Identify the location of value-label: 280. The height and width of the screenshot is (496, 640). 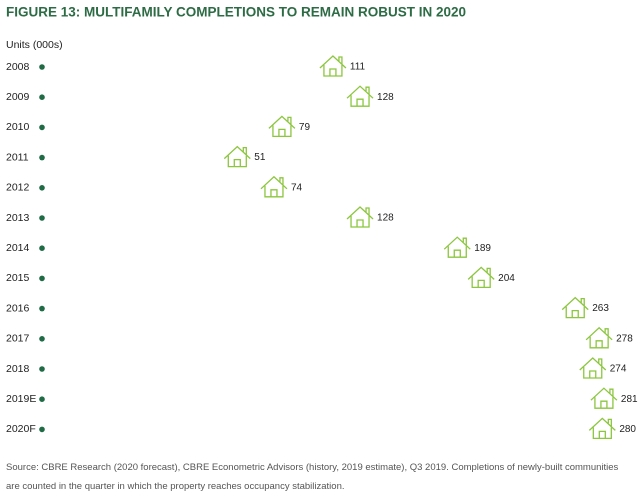
(627, 429).